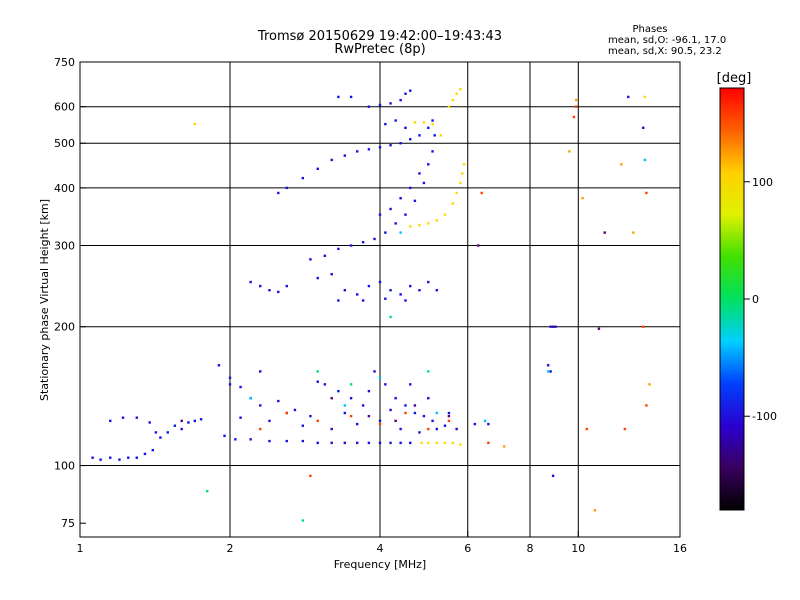 Image resolution: width=800 pixels, height=600 pixels. What do you see at coordinates (732, 299) in the screenshot?
I see `colorbar` at bounding box center [732, 299].